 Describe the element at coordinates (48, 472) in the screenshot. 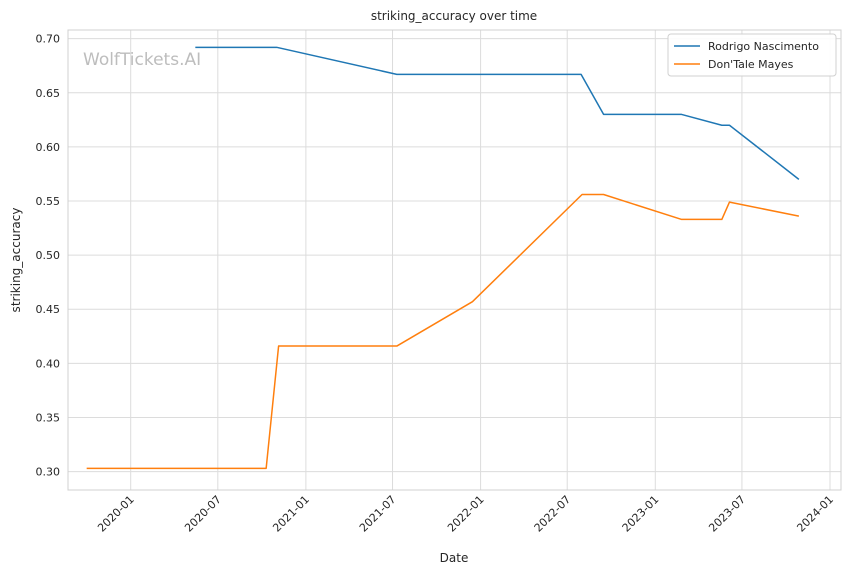

I see `y-tick-label: 0.30` at that location.